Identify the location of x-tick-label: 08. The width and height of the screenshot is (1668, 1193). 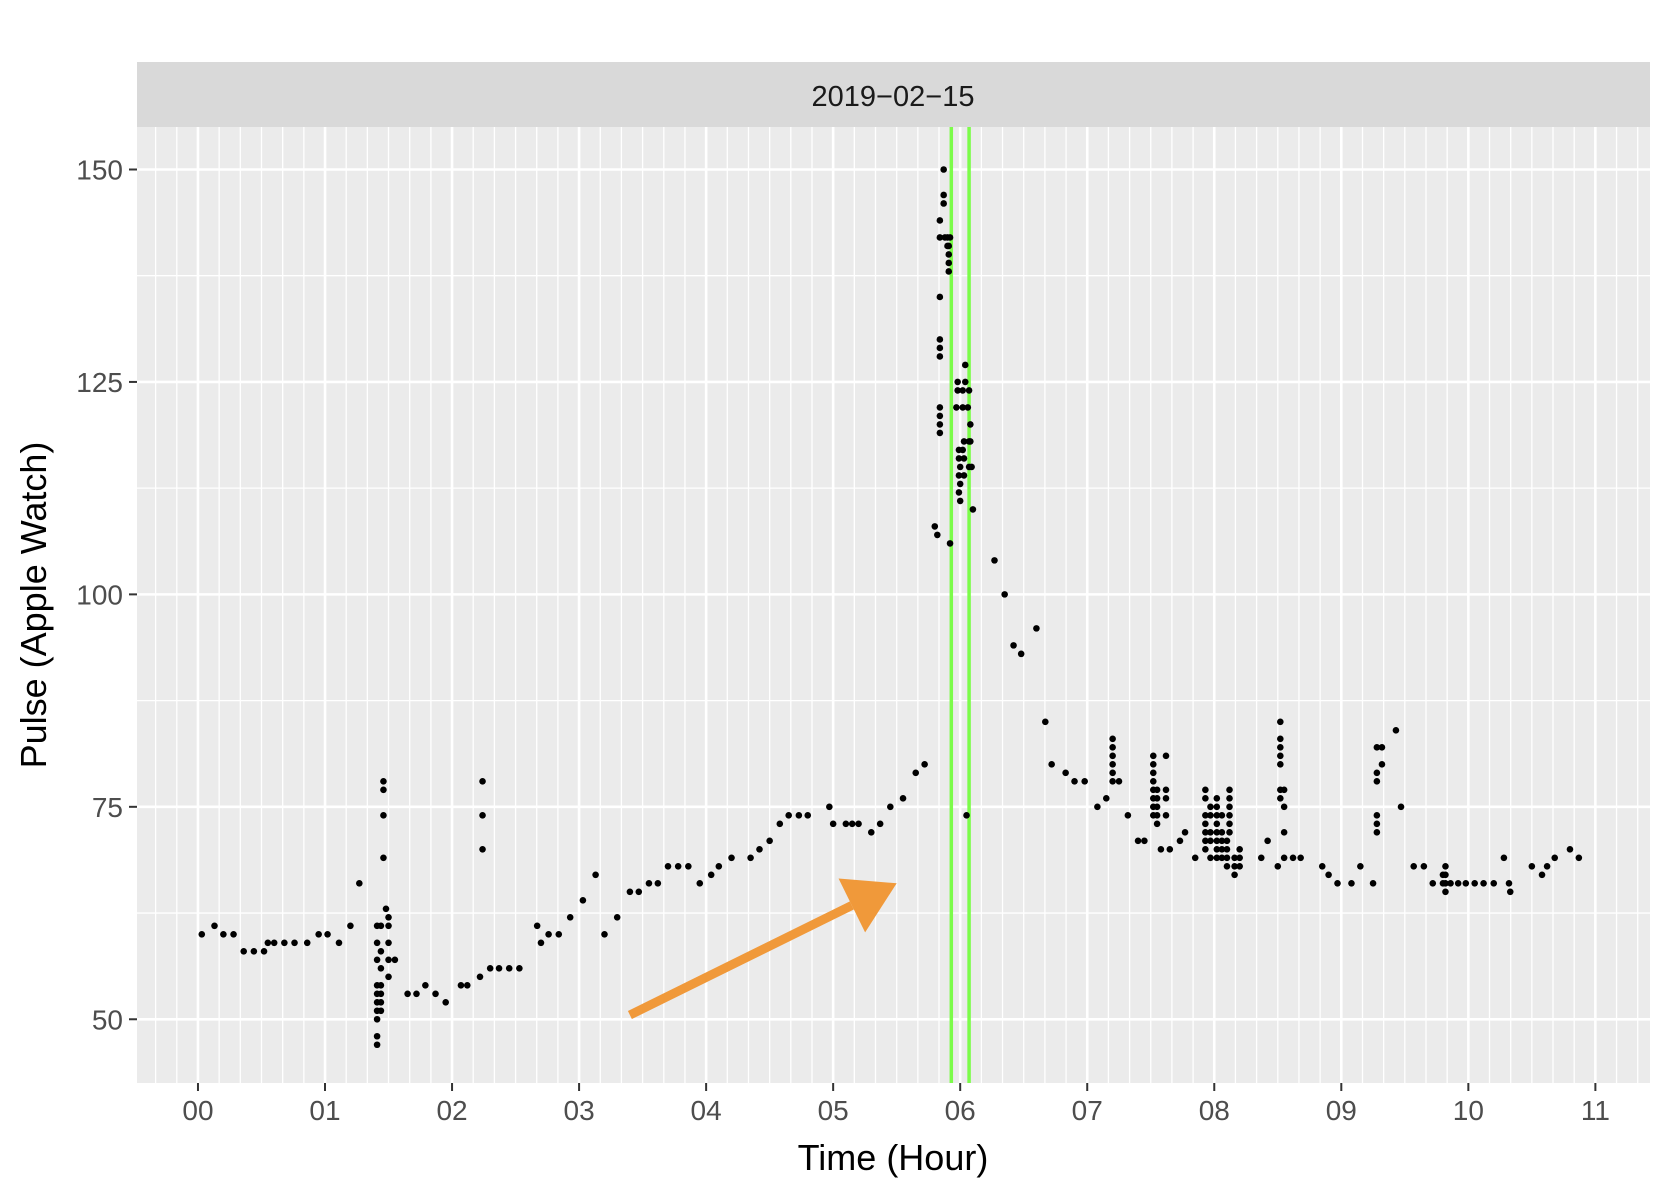
(1214, 1110).